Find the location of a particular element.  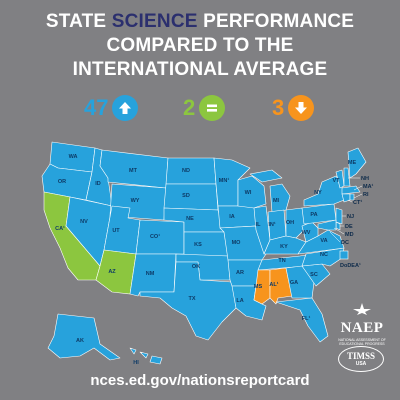

state-label-nv: NV is located at coordinates (84, 222).